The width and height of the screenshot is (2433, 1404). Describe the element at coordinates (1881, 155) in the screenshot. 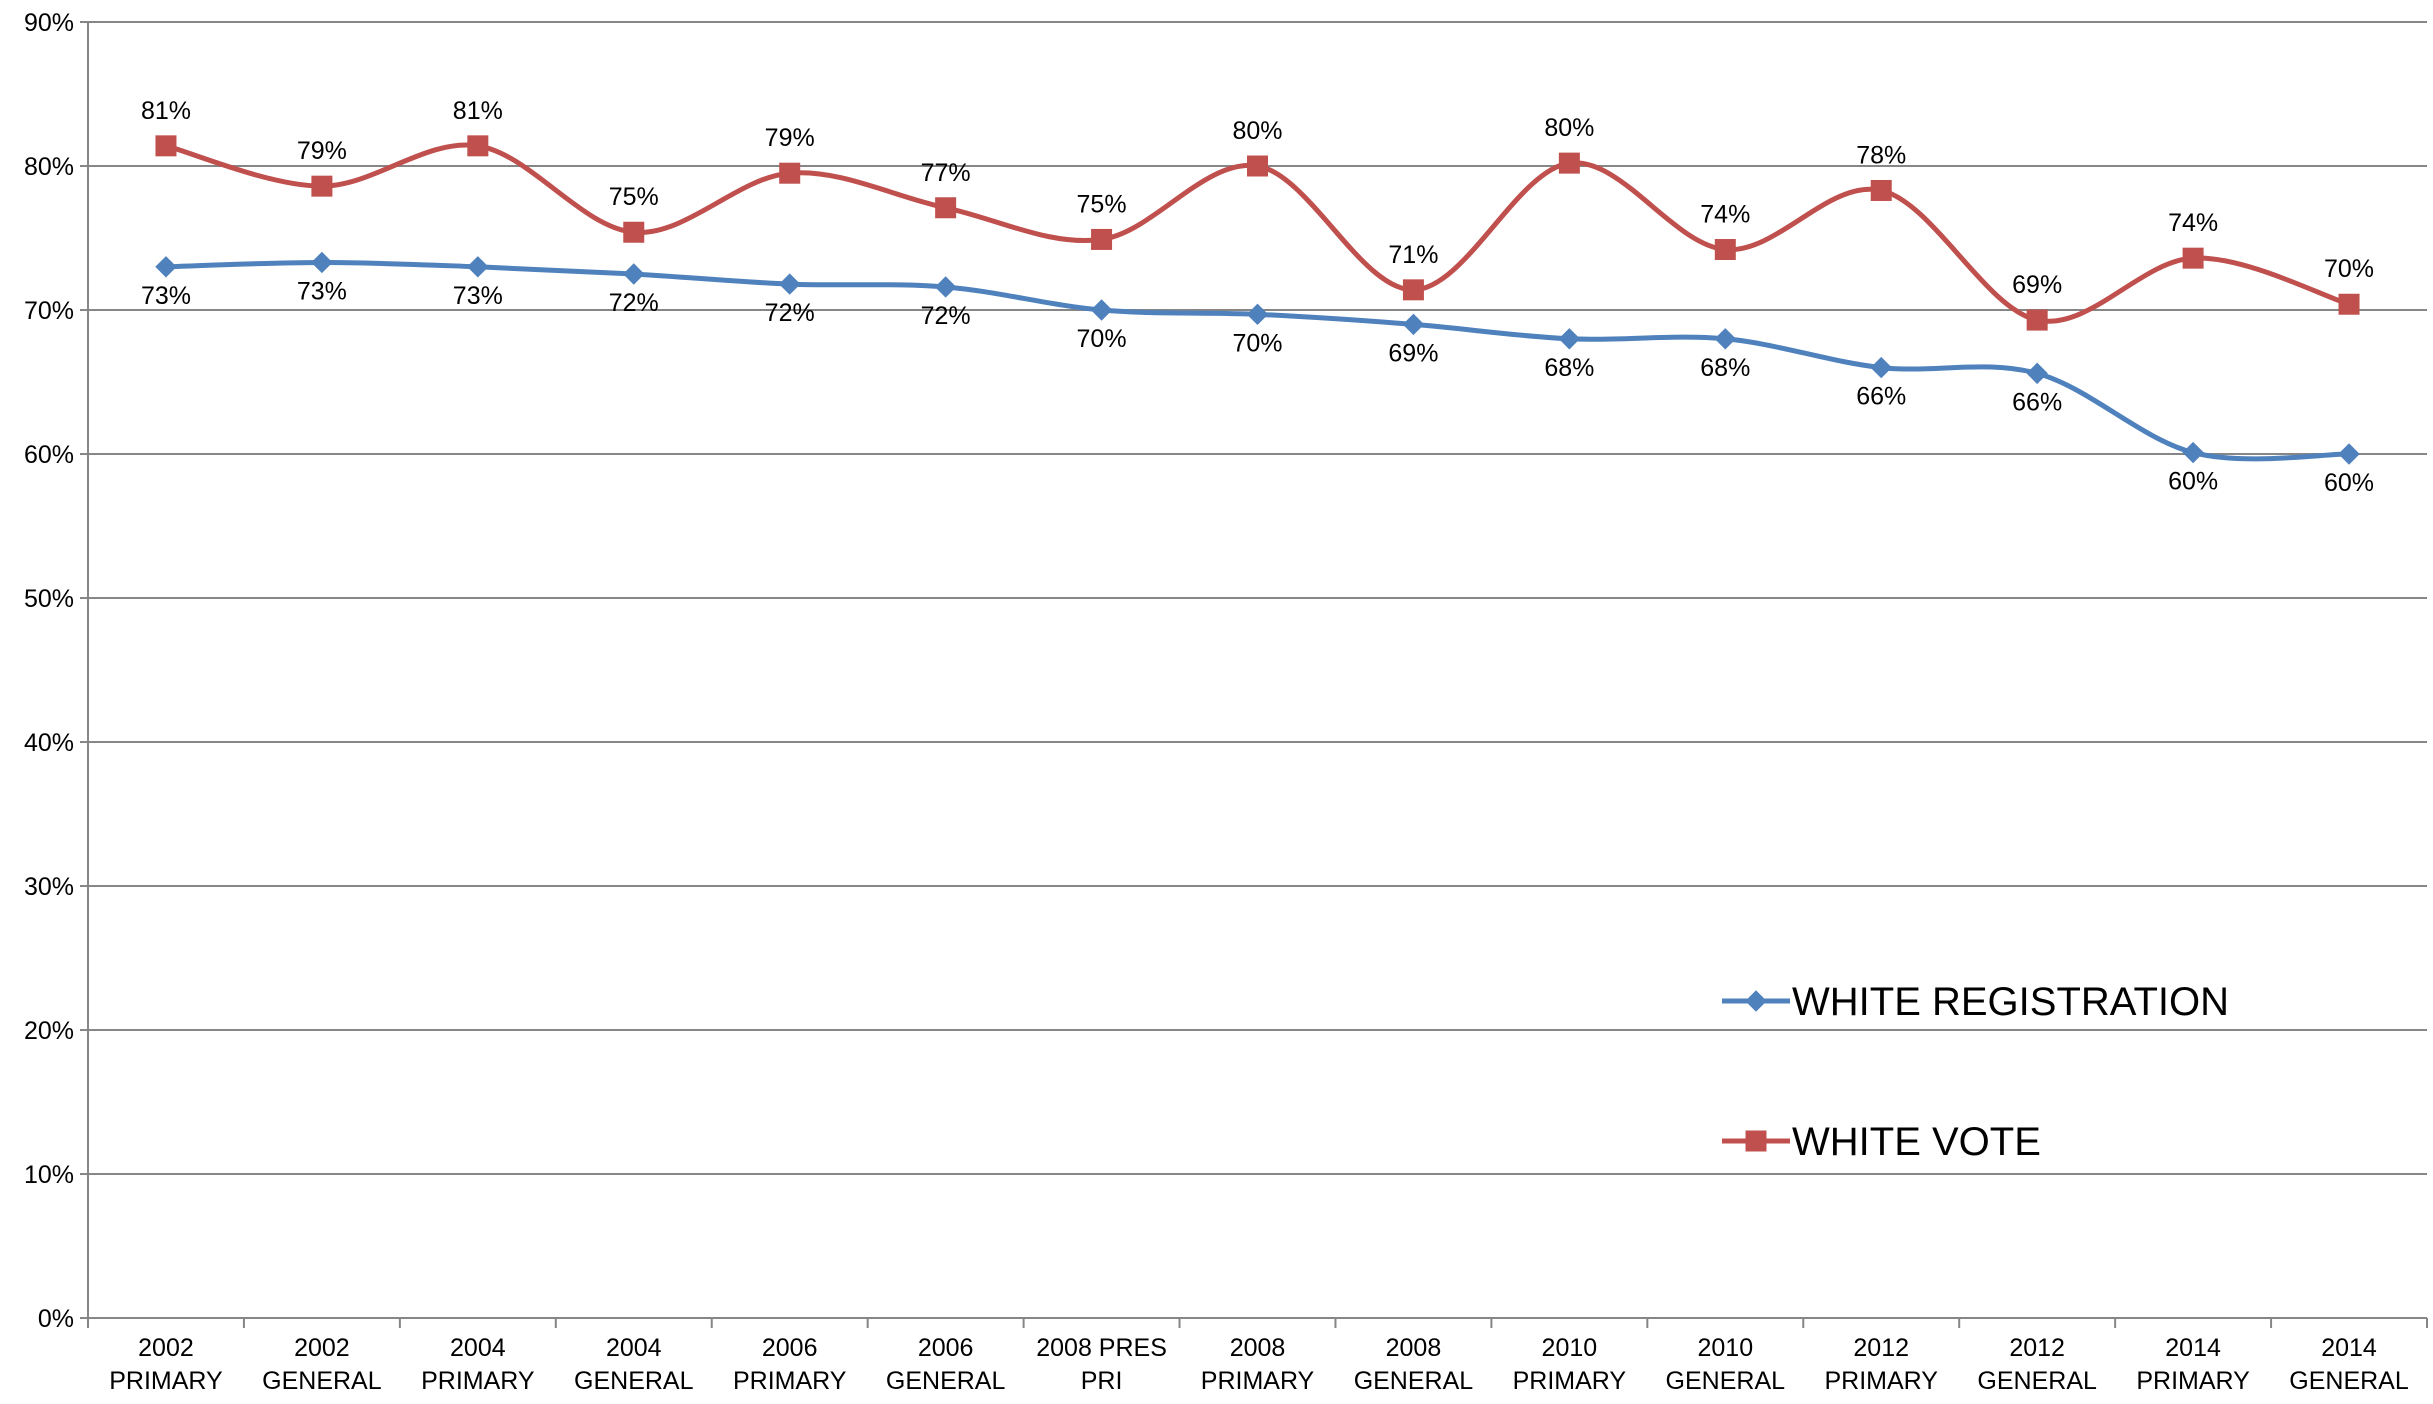

I see `white-vote-data-label: 78%` at that location.